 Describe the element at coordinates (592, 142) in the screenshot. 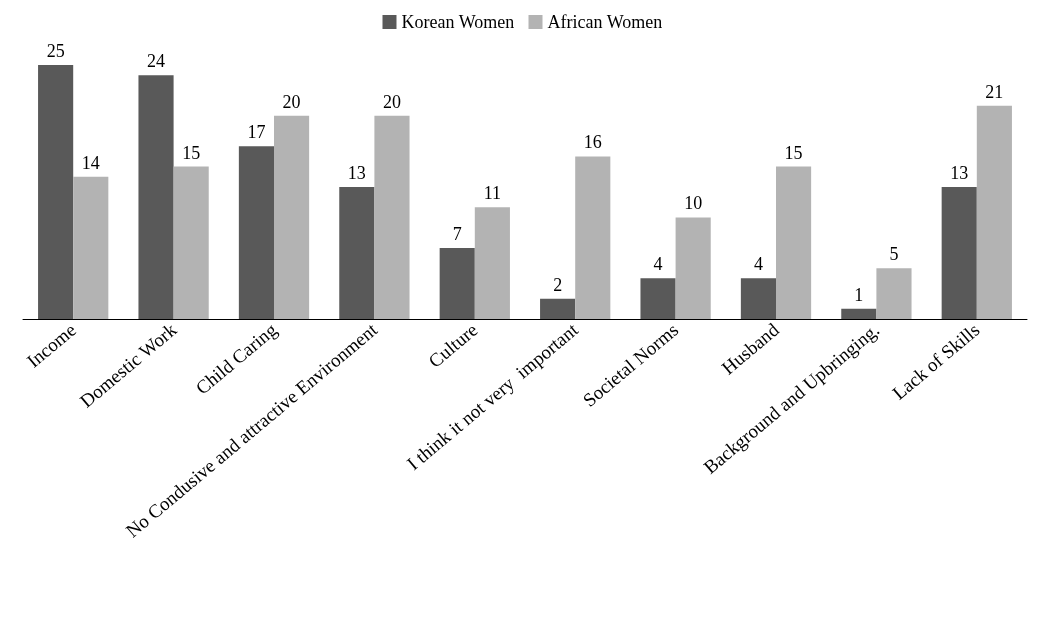

I see `data-label: 16` at that location.